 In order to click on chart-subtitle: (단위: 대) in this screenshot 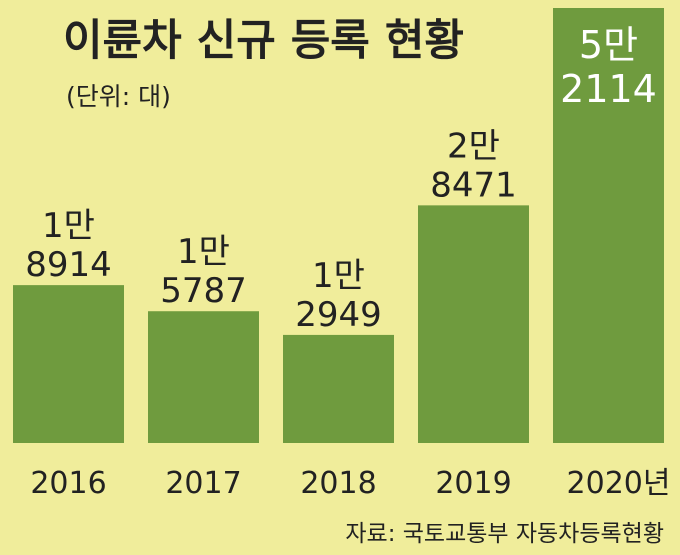, I will do `click(118, 96)`.